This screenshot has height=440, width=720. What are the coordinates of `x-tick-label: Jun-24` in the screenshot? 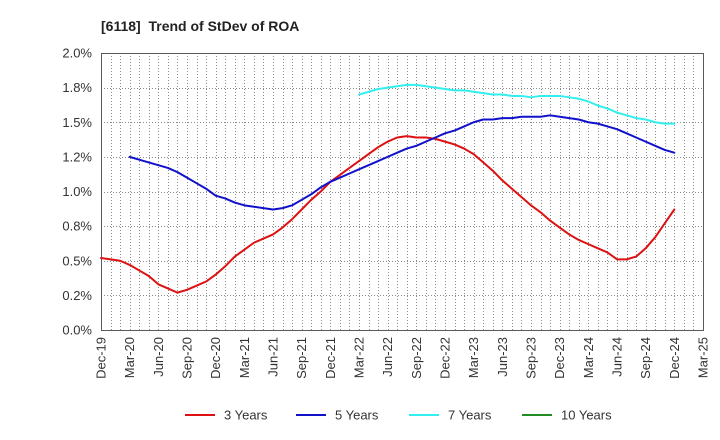 It's located at (617, 357).